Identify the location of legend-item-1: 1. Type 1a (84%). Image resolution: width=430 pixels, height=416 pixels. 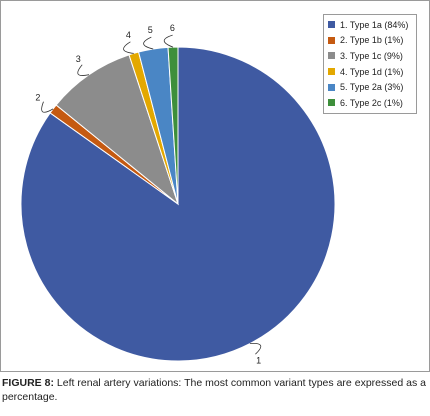
(372, 25).